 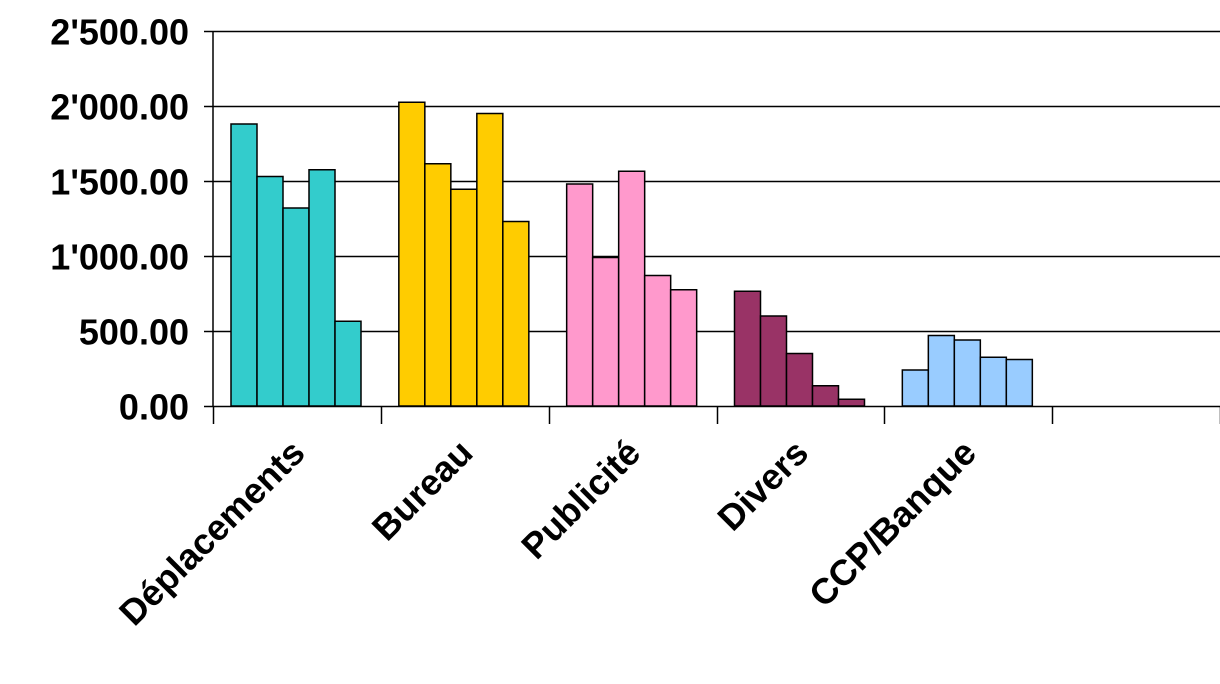 I want to click on x-category-label: Divers, so click(x=762, y=485).